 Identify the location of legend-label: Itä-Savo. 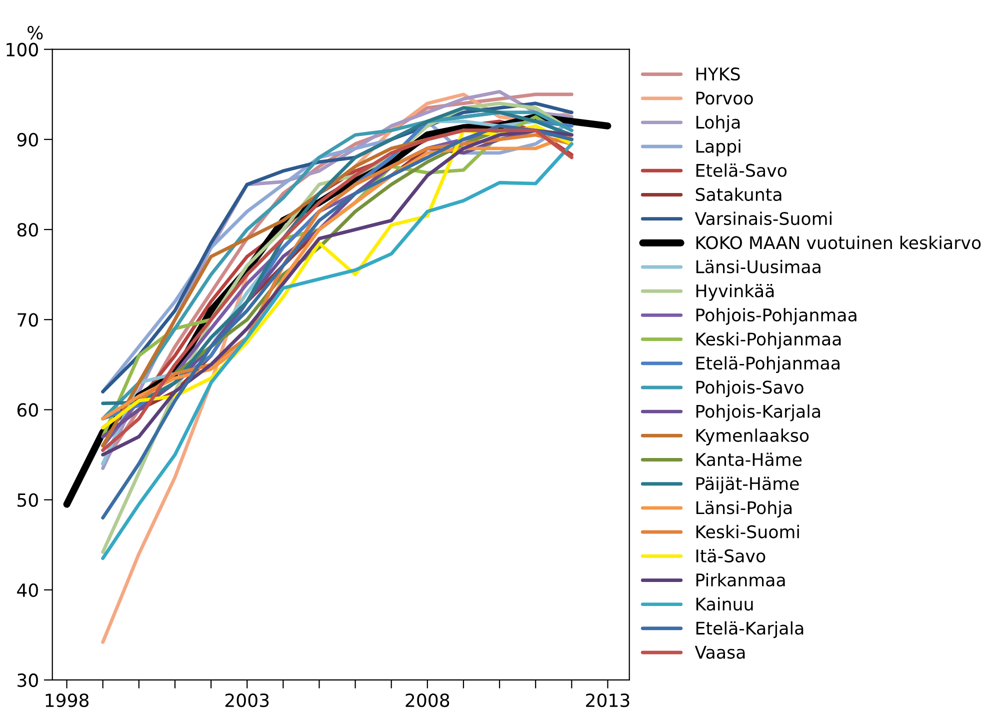
(731, 555).